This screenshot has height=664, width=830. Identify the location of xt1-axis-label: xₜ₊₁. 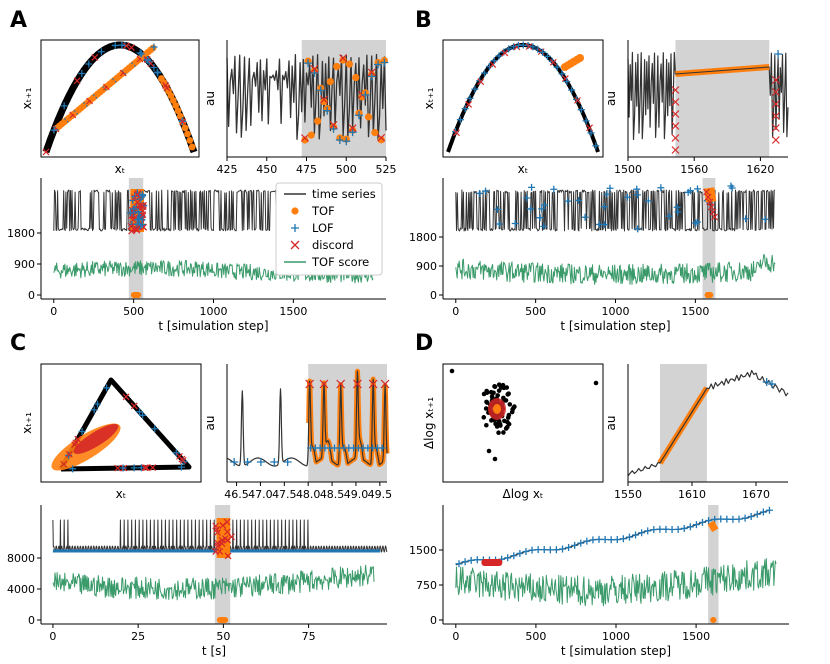
(27, 98).